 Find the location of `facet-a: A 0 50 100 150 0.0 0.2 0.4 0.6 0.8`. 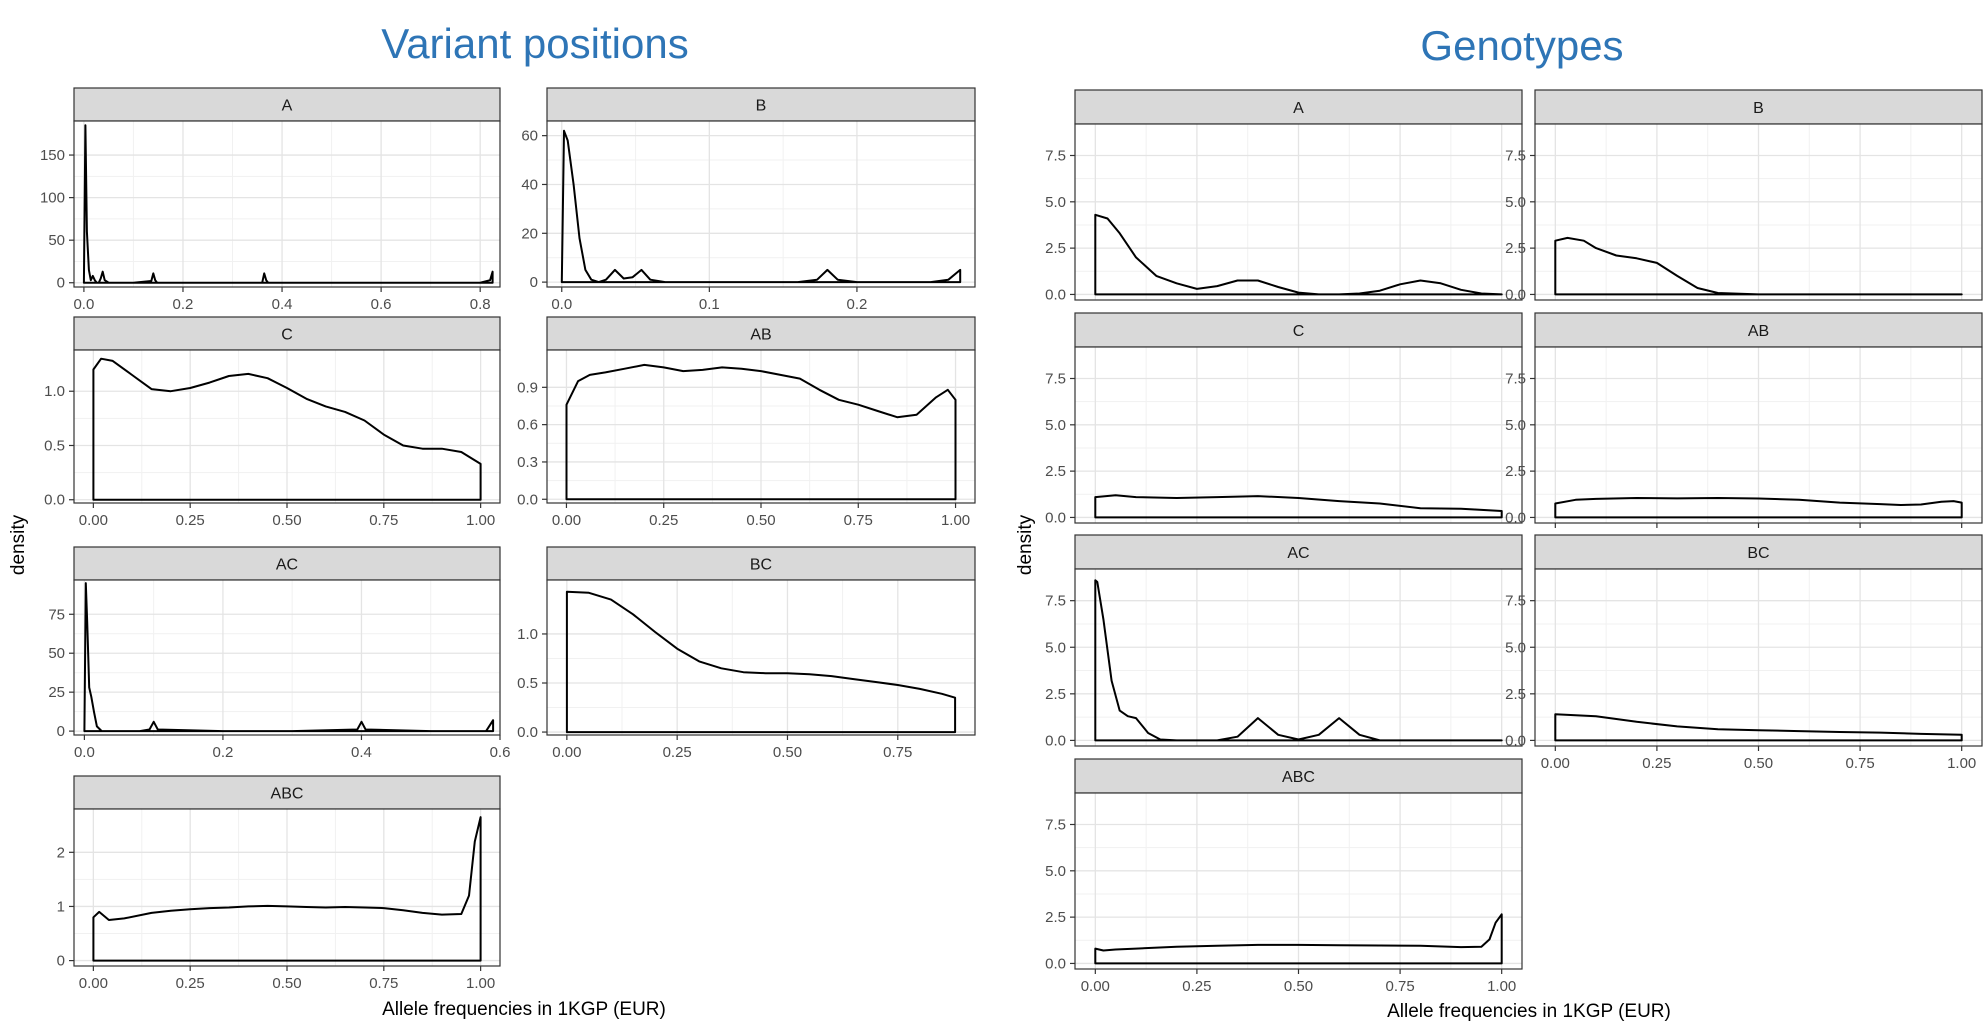

facet-a: A 0 50 100 150 0.0 0.2 0.4 0.6 0.8 is located at coordinates (270, 200).